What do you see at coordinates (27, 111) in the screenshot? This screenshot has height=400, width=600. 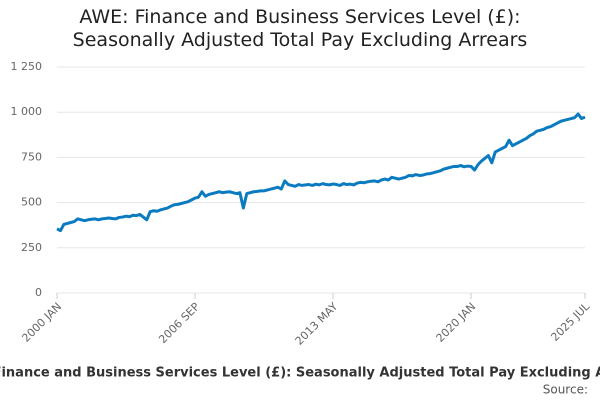 I see `y-tick-label: 1 000` at bounding box center [27, 111].